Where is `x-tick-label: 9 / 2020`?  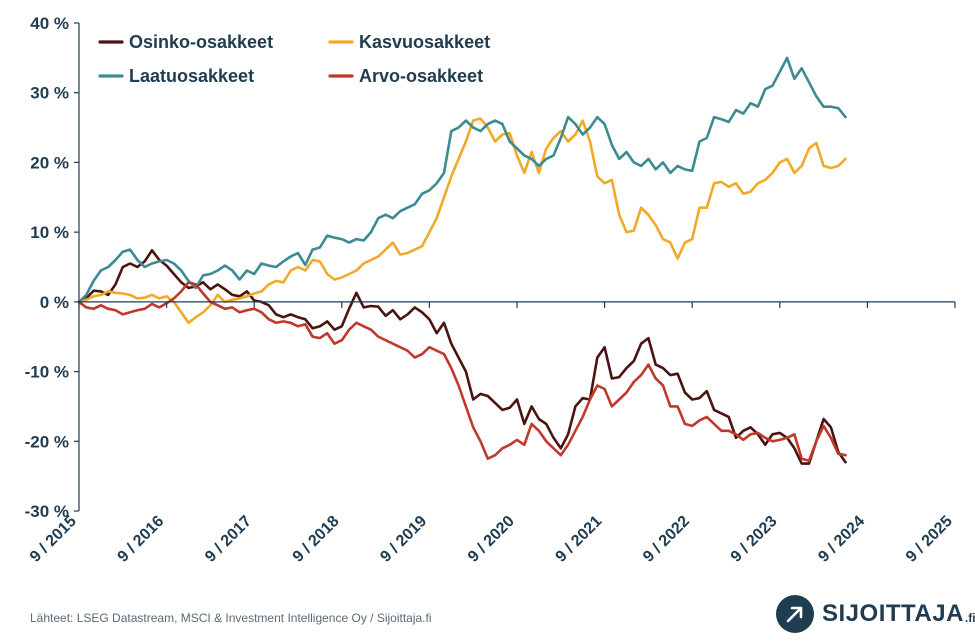
x-tick-label: 9 / 2020 is located at coordinates (491, 539).